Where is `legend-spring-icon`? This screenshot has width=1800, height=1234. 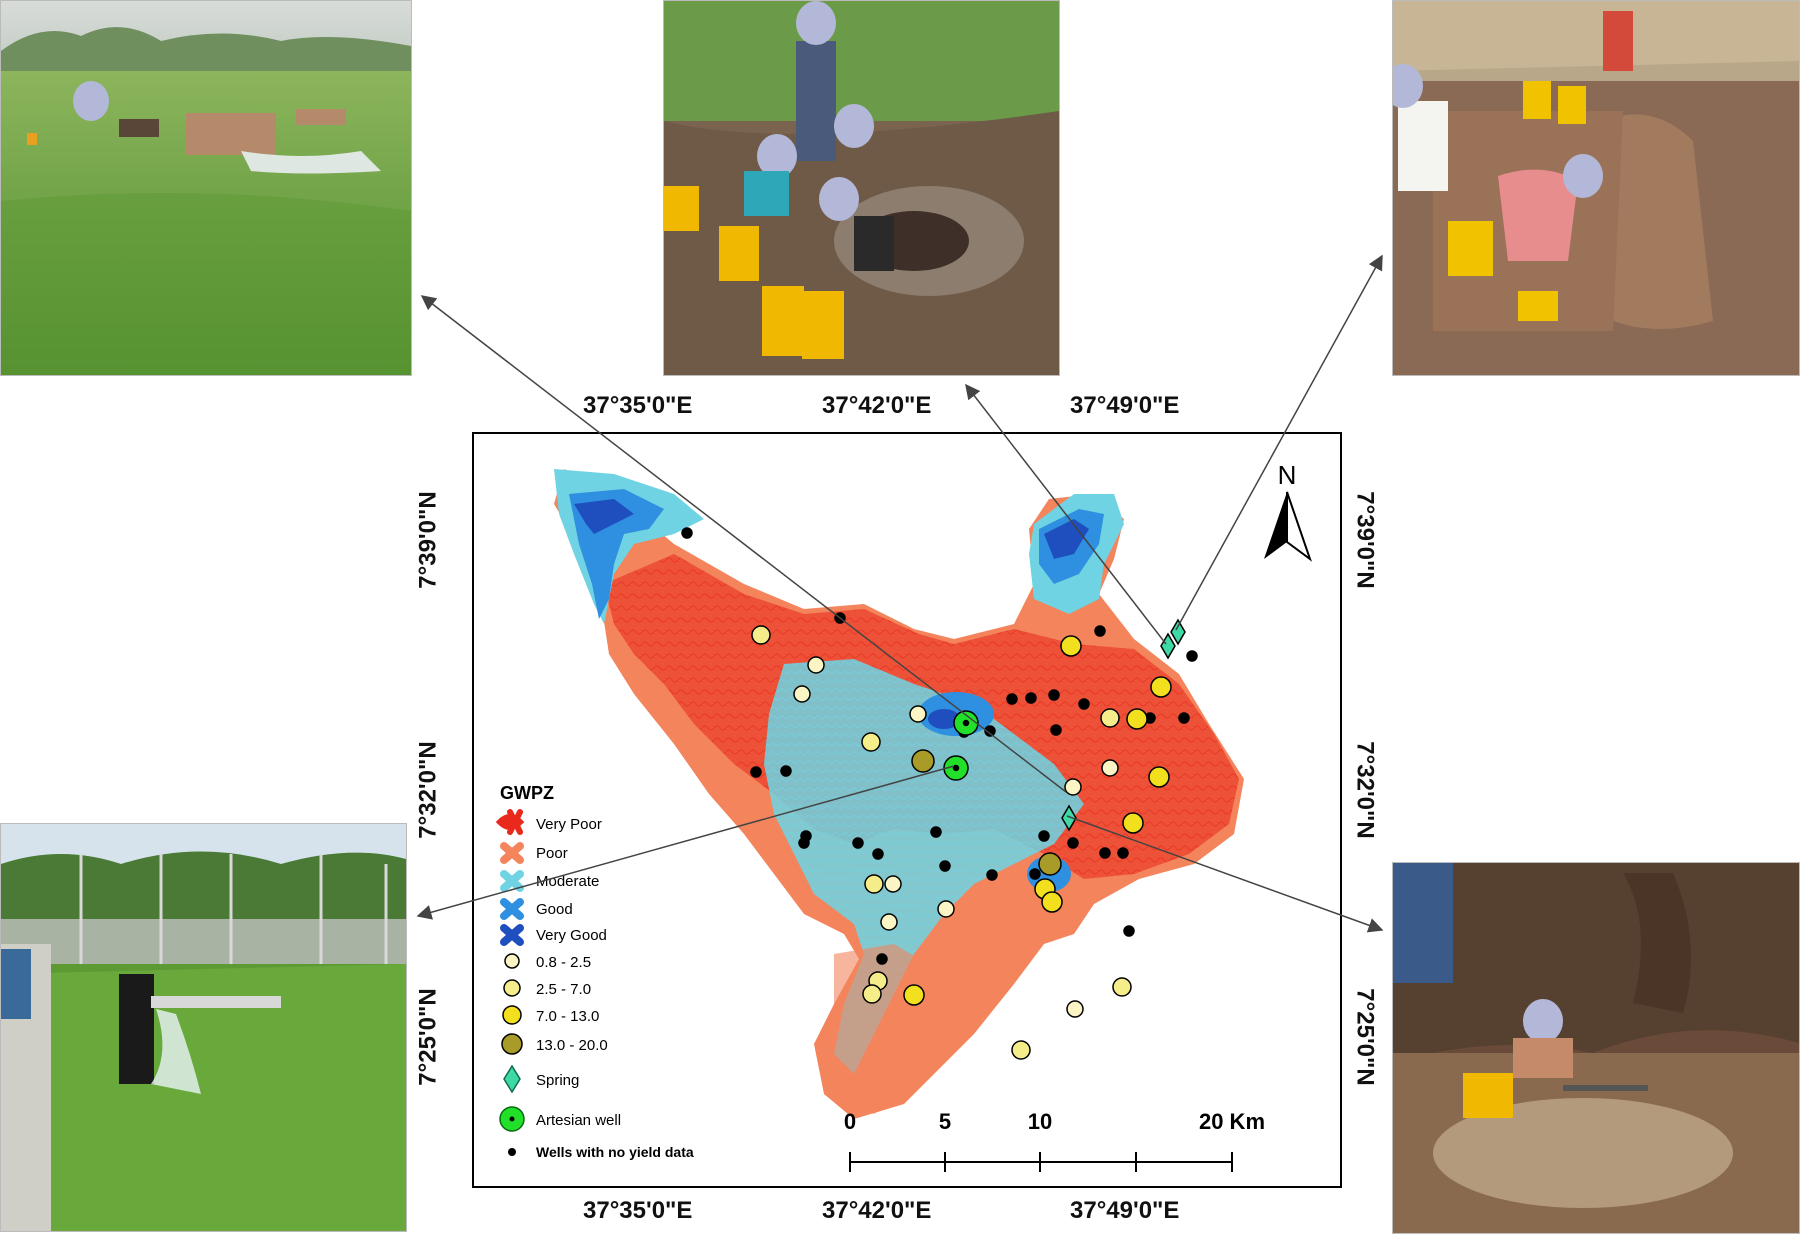
legend-spring-icon is located at coordinates (512, 1079).